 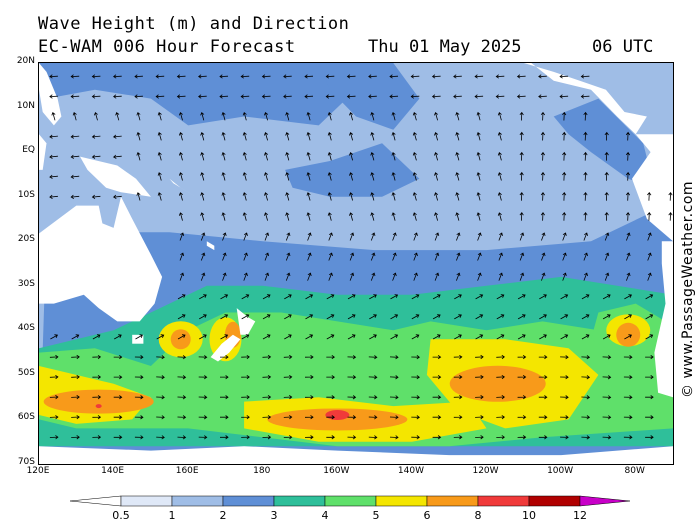 What do you see at coordinates (663, 319) in the screenshot?
I see `south-america-chile` at bounding box center [663, 319].